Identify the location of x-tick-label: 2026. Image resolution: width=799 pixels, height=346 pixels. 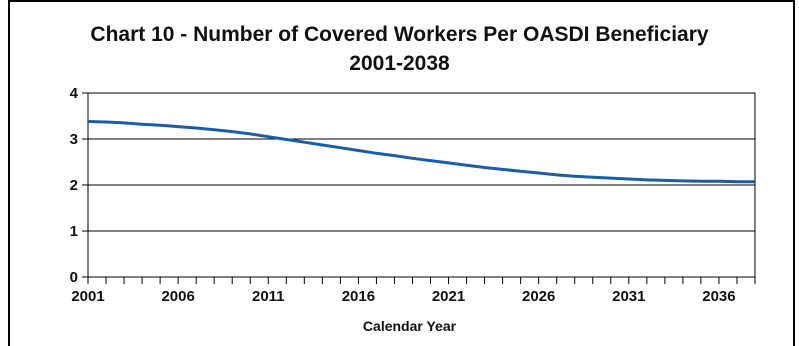
(538, 296).